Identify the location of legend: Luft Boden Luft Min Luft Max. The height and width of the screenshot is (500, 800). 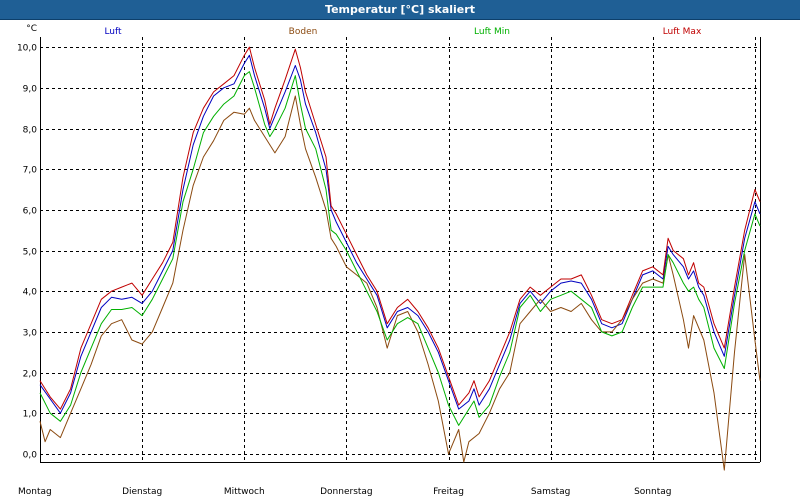
(403, 32).